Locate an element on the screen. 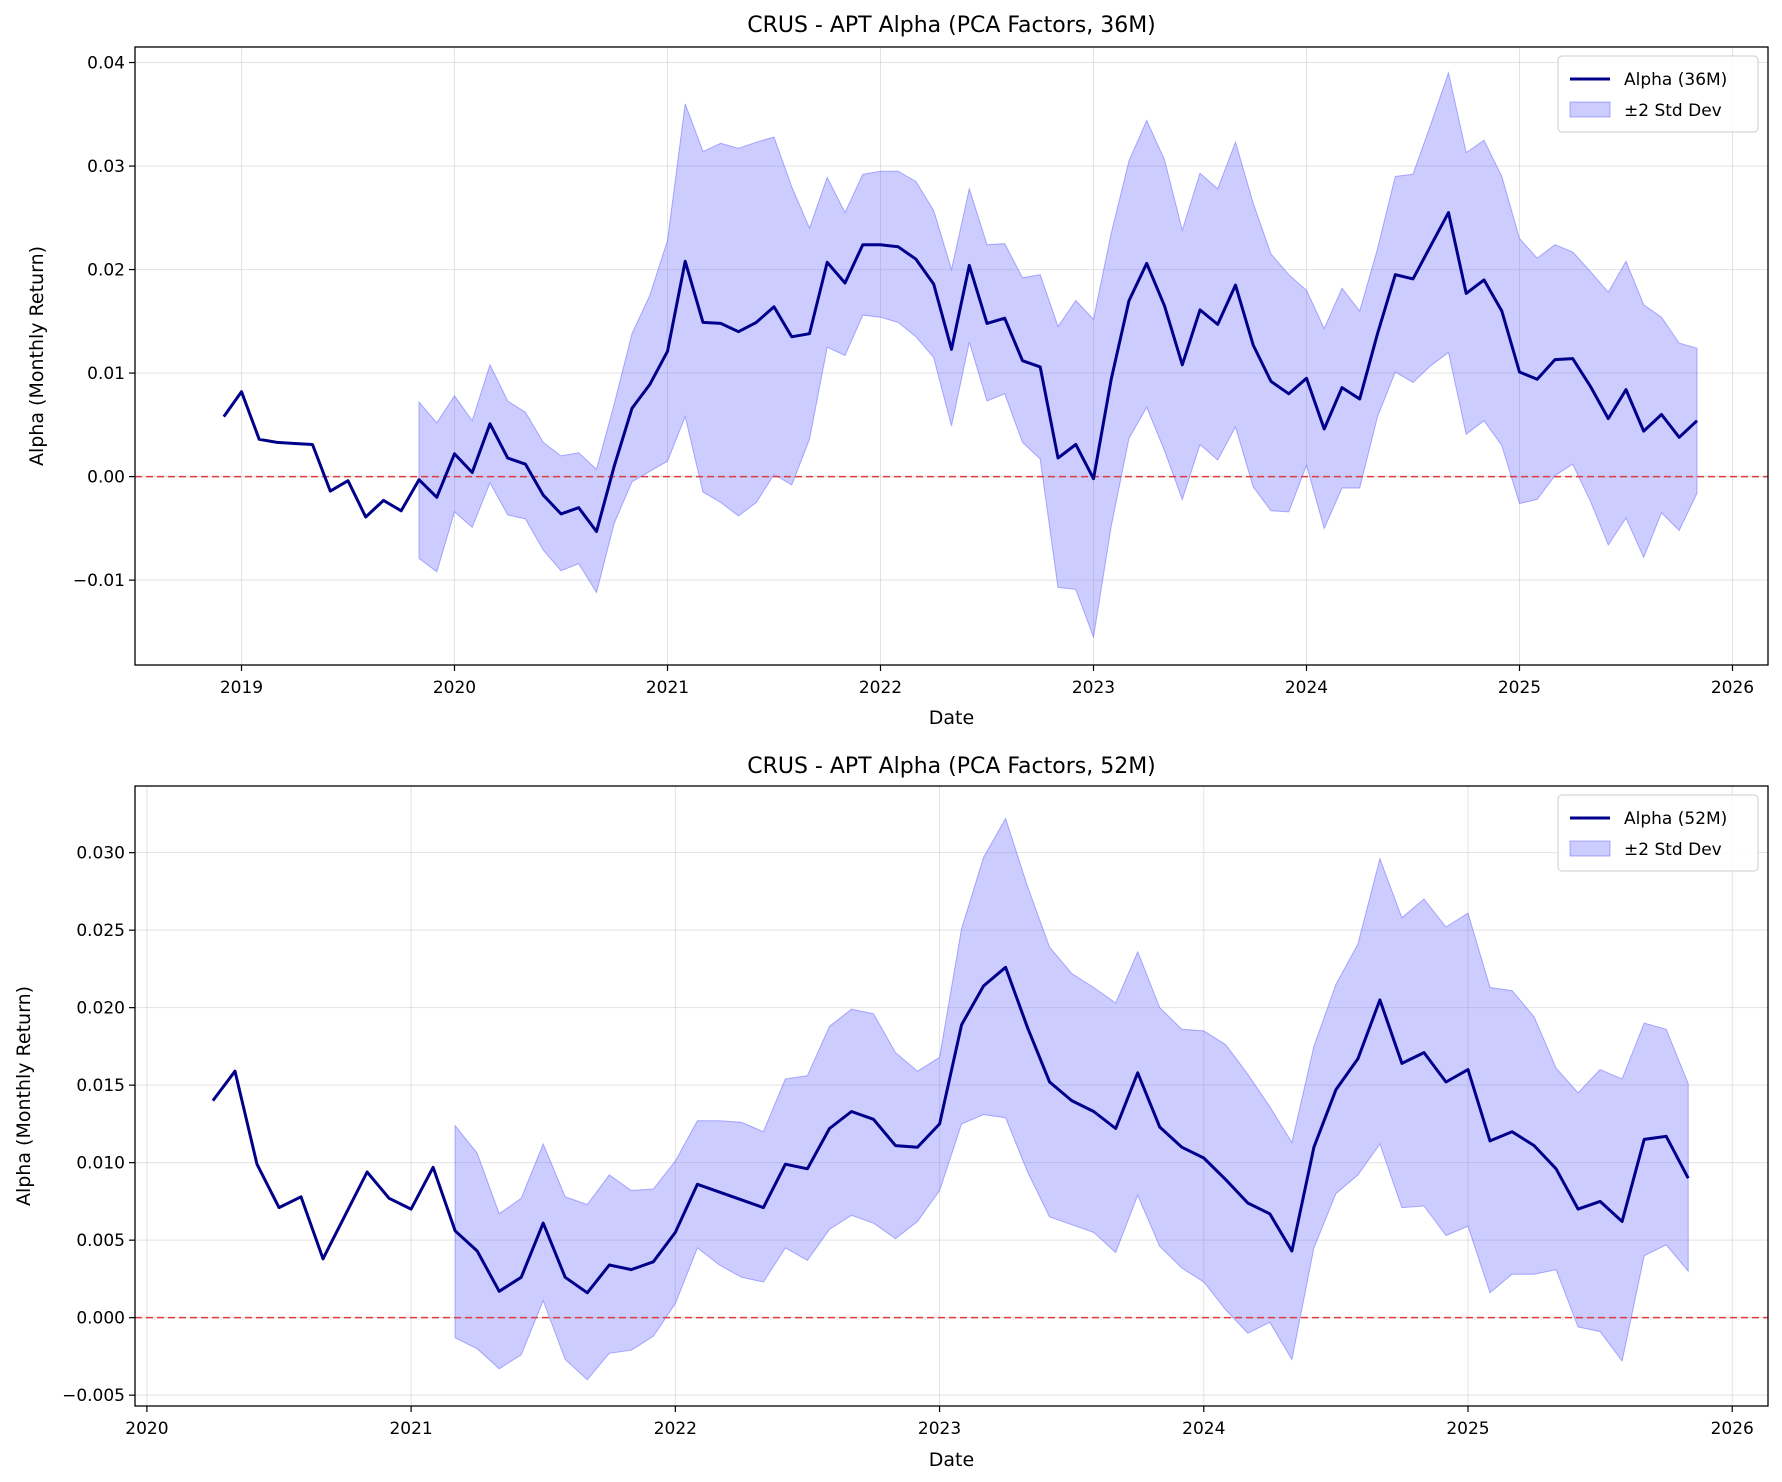  legend-label-alpha-36m: Alpha (36M) is located at coordinates (1675, 80).